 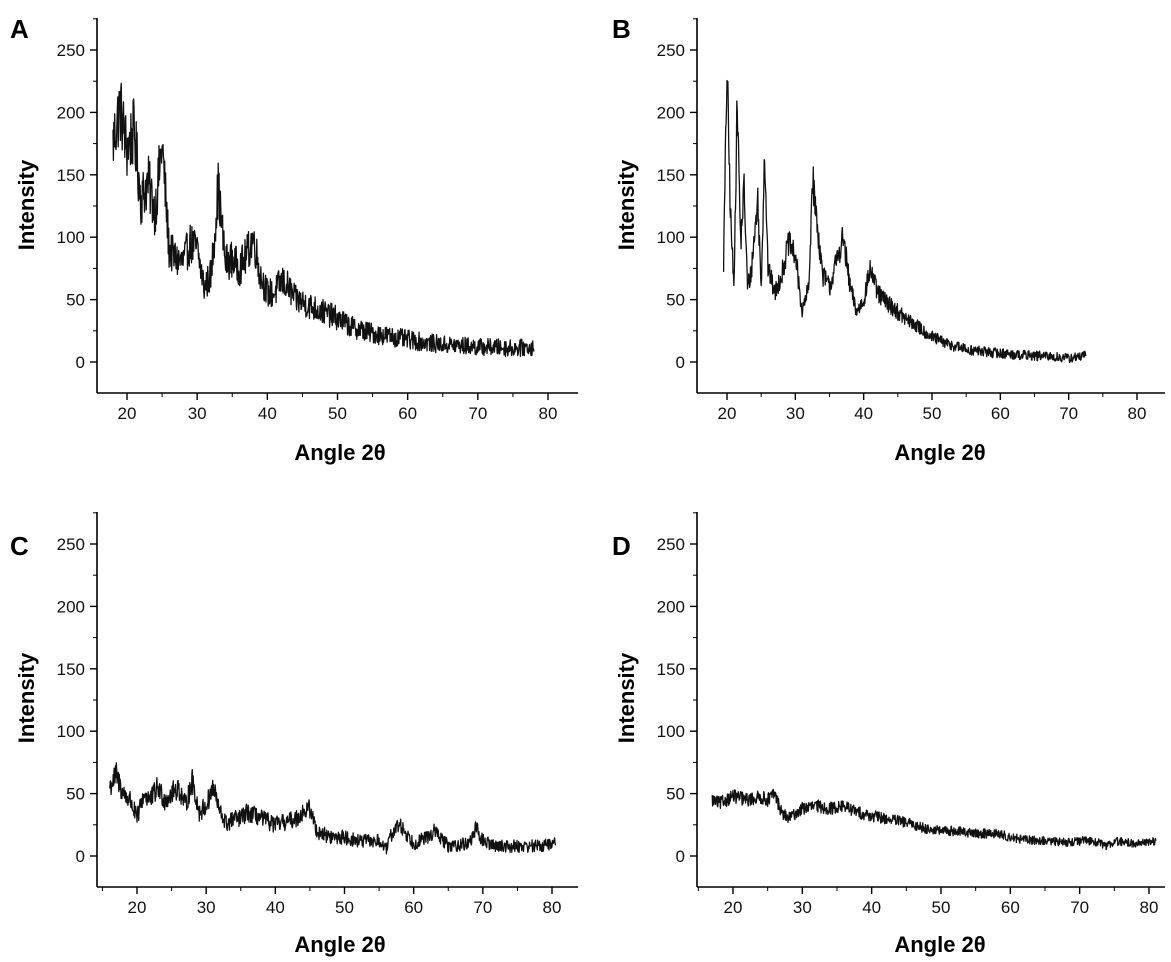 What do you see at coordinates (934, 819) in the screenshot?
I see `series-line-d` at bounding box center [934, 819].